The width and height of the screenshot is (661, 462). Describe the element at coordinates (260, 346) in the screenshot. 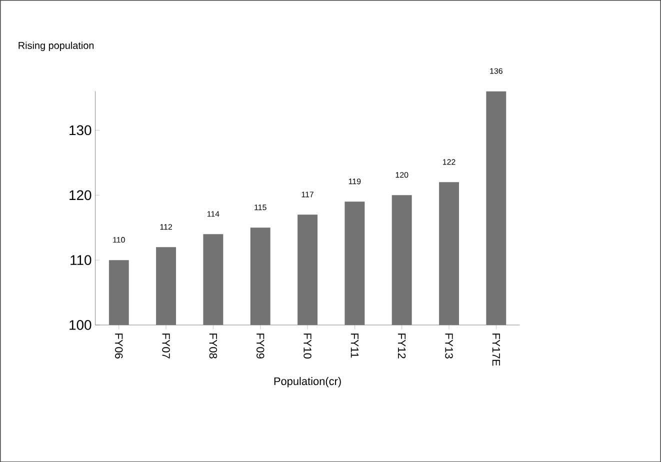

I see `x-tick-label: FY09` at that location.